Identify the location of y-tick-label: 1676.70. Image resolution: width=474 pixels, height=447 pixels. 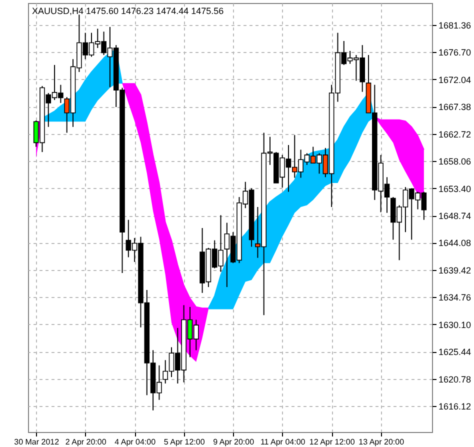
(455, 53).